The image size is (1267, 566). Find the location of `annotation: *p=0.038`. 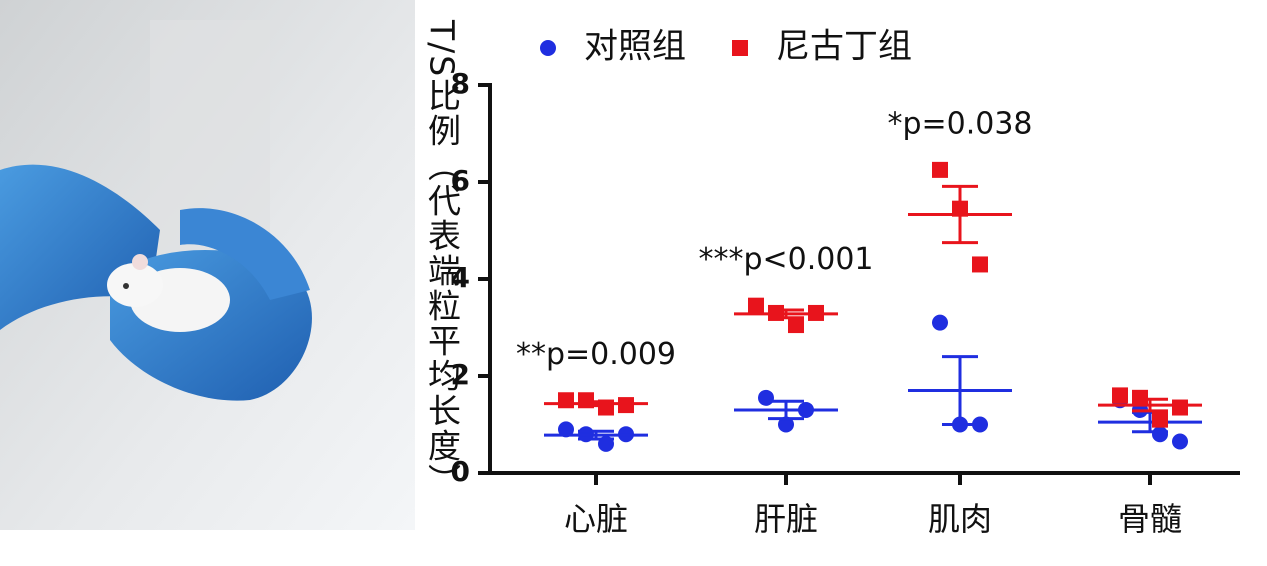

annotation: *p=0.038 is located at coordinates (959, 123).